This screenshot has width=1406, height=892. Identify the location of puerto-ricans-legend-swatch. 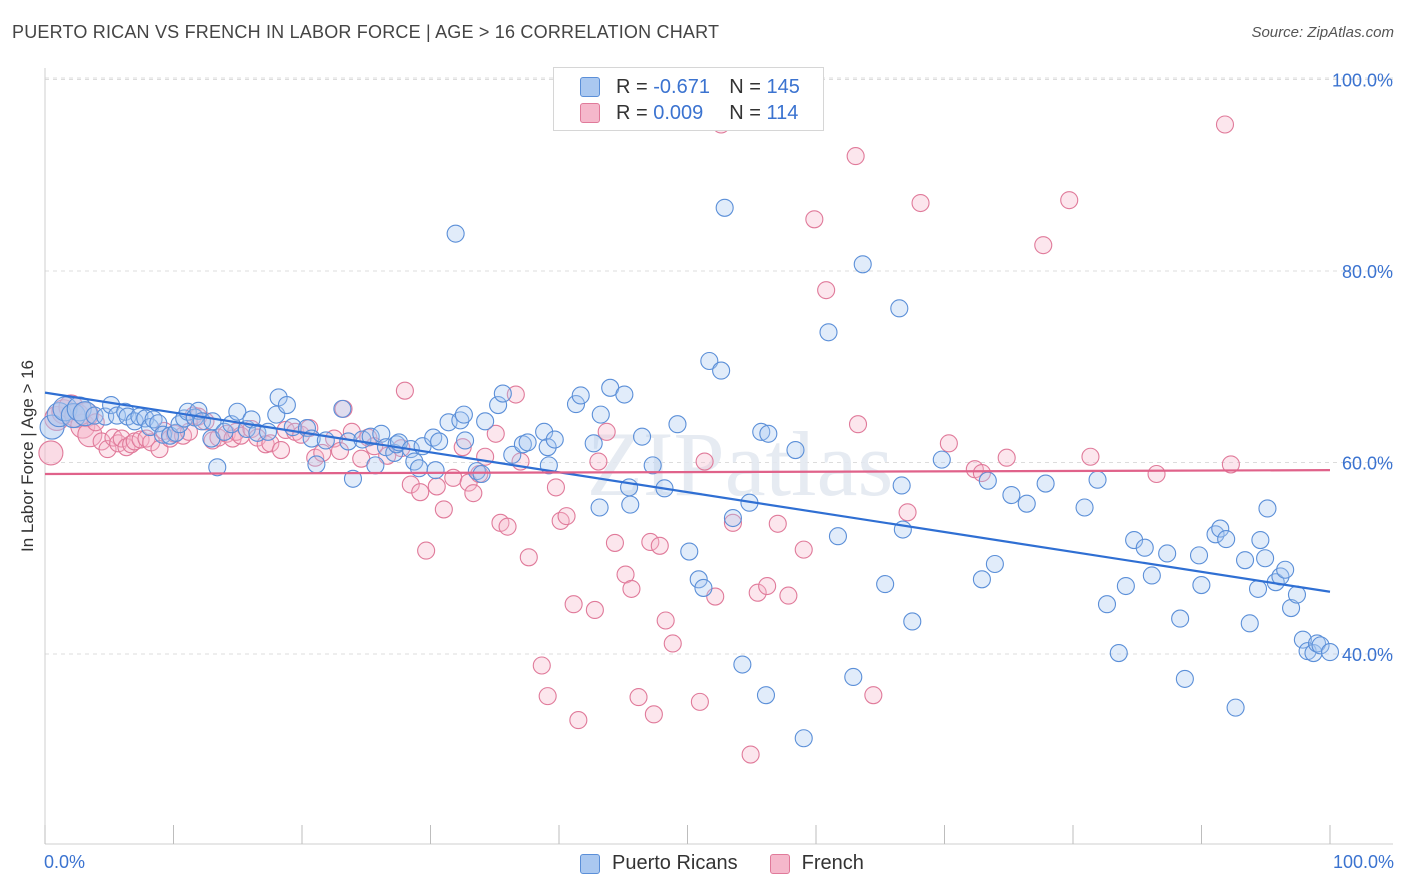
(590, 863).